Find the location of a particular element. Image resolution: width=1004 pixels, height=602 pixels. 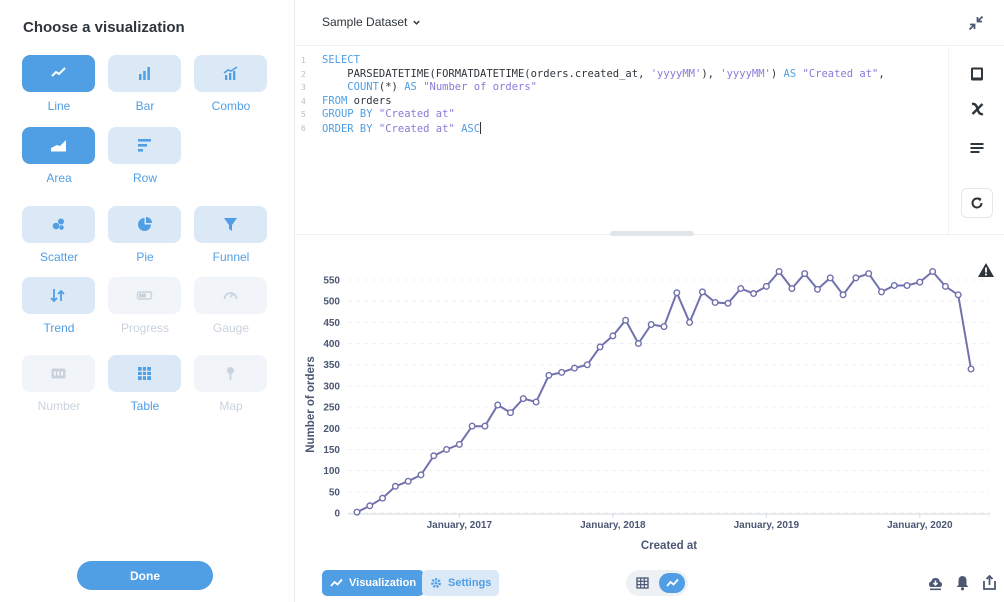

display-toggle is located at coordinates (657, 583).